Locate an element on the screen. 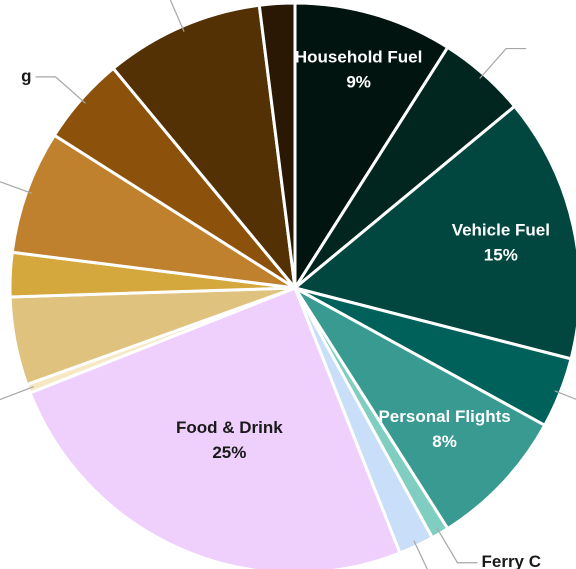 Image resolution: width=576 pixels, height=569 pixels. slice-label: Ferry C is located at coordinates (511, 560).